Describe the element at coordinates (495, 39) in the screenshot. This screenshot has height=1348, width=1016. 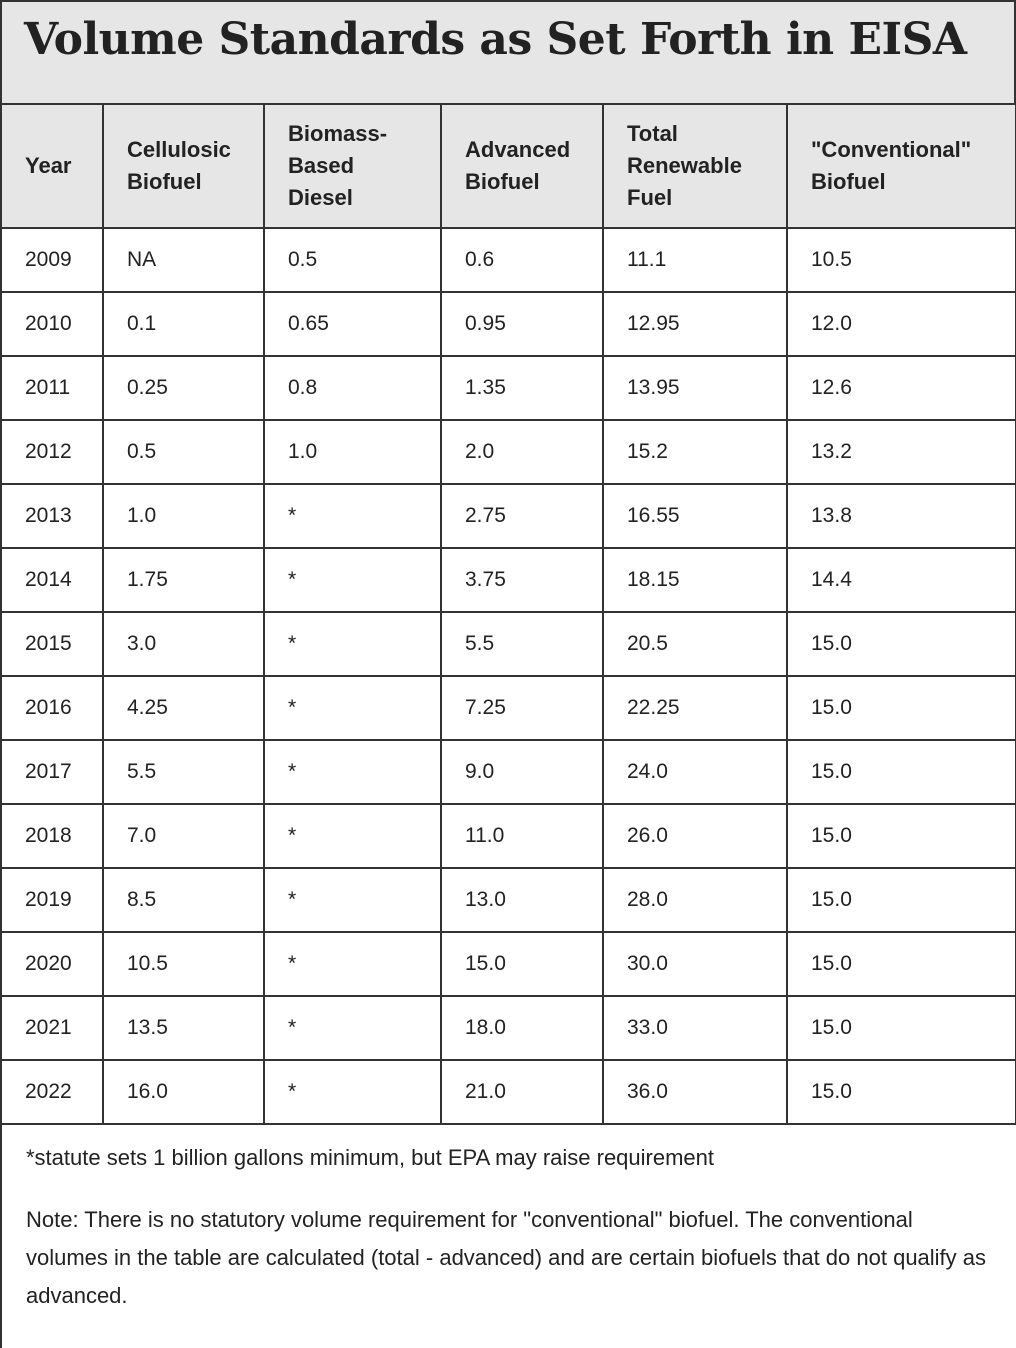
I see `title: Volume Standards as Set Forth in EISA` at that location.